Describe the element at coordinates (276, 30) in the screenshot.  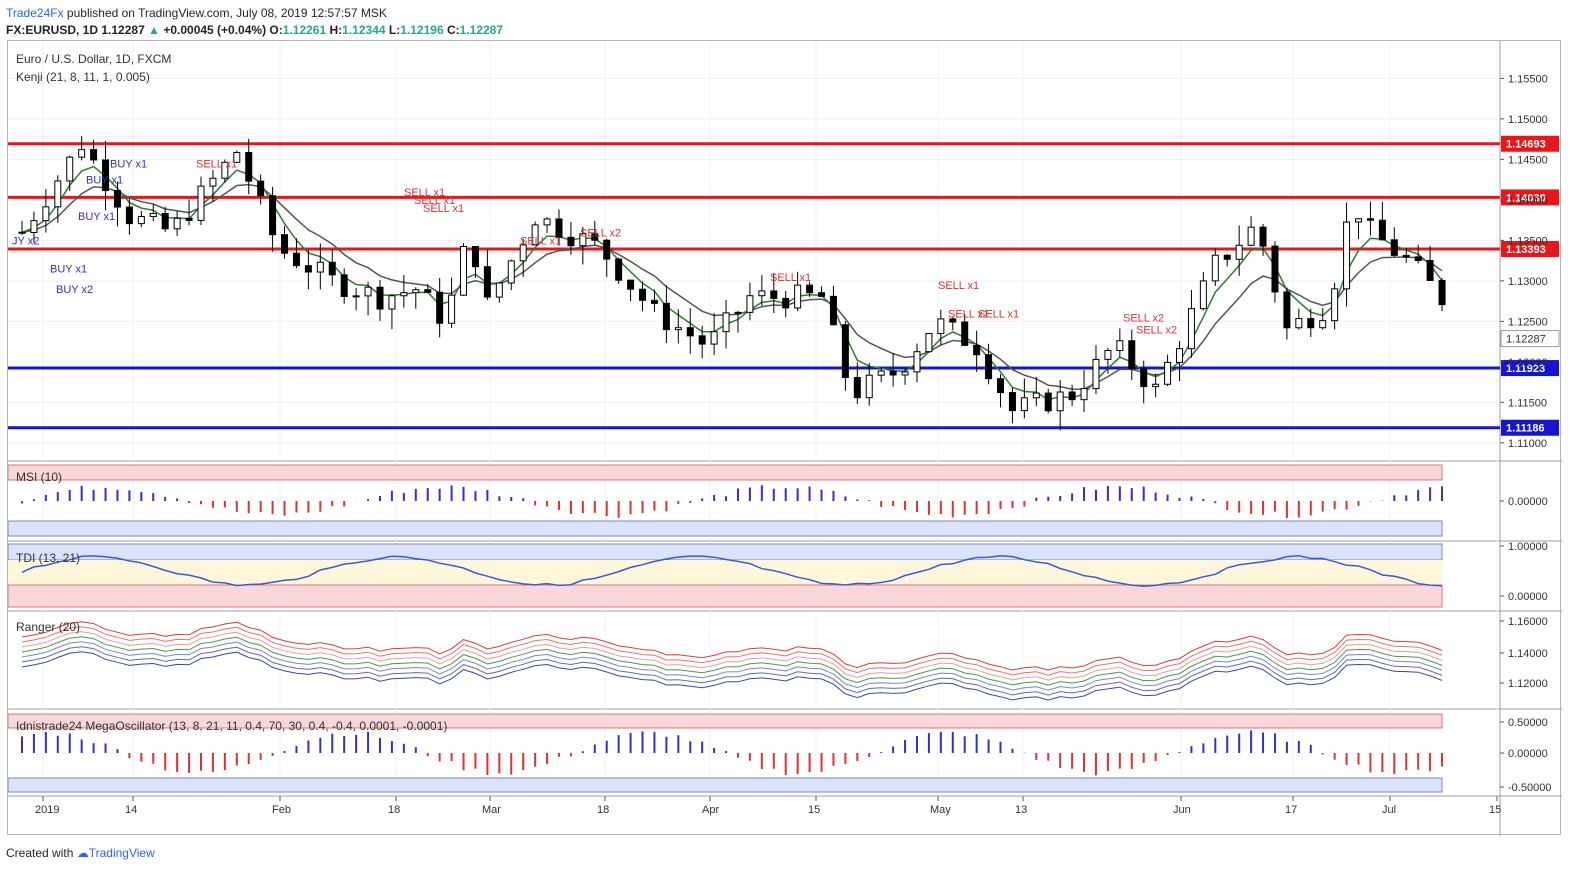
I see `open-label: O:` at that location.